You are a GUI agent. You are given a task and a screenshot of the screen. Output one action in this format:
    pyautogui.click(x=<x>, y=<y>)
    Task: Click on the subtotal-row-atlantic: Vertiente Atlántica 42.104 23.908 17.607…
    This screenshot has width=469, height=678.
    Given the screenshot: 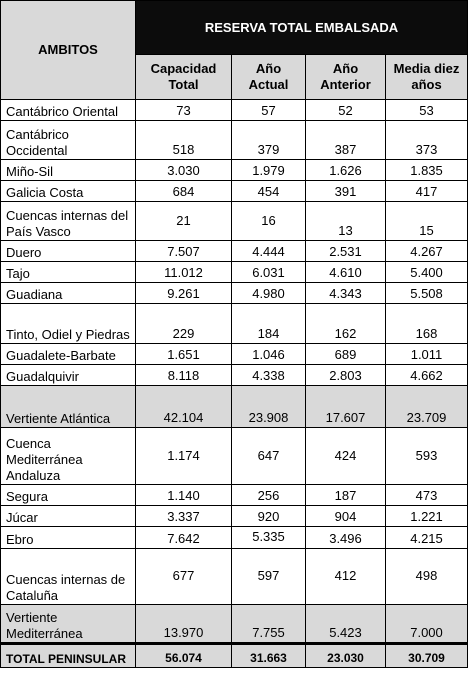 What is the action you would take?
    pyautogui.click(x=234, y=406)
    